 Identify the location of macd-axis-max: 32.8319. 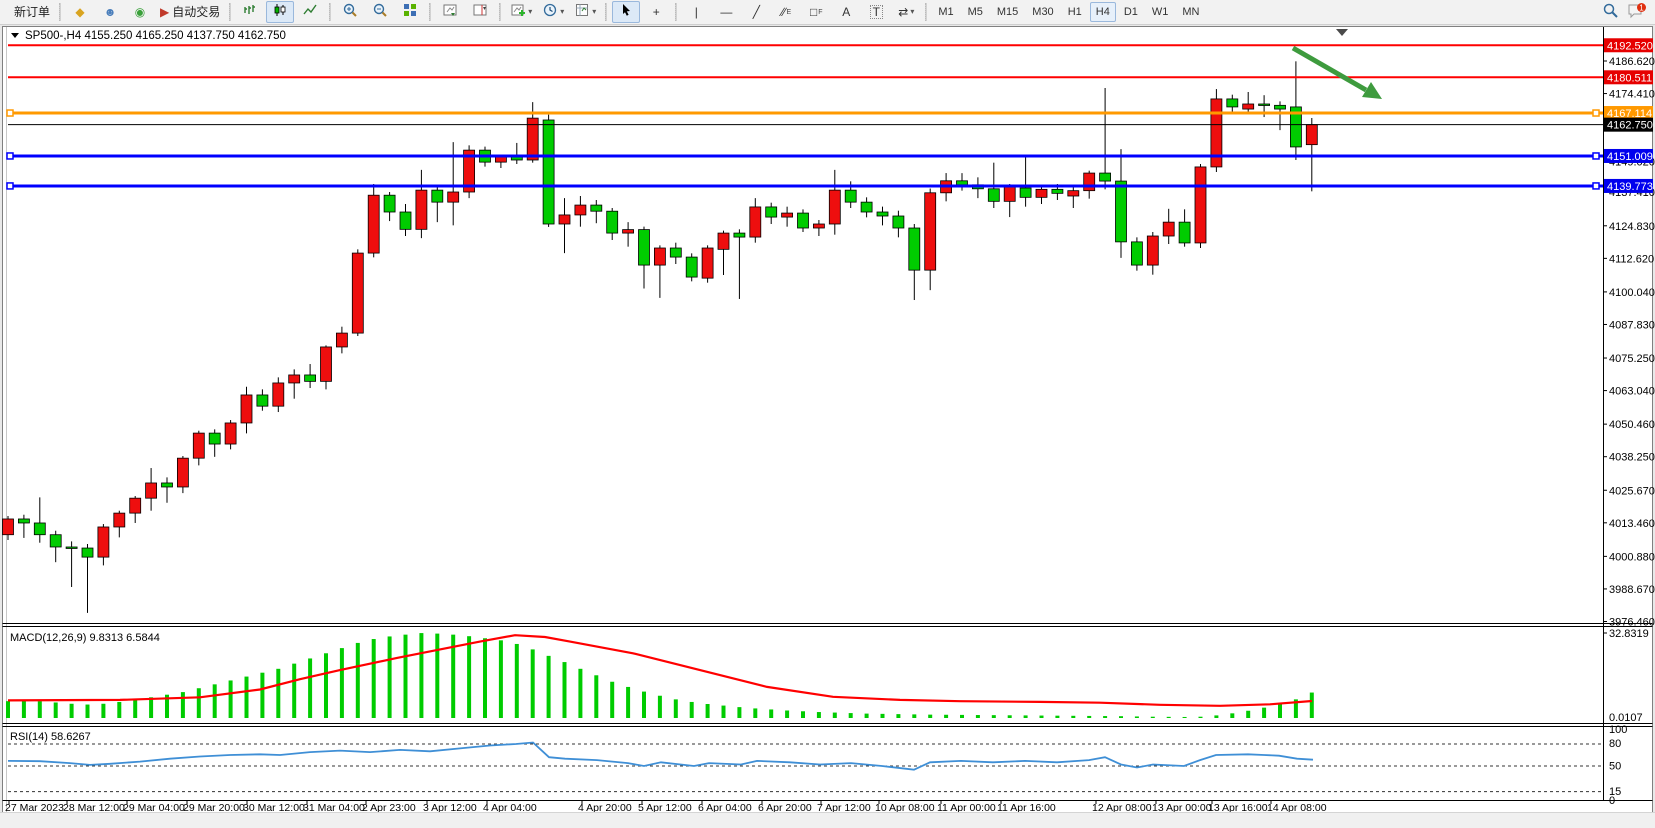
(1629, 634).